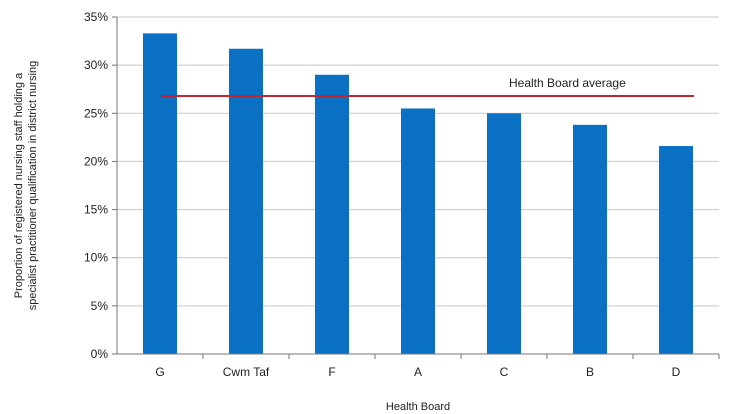  I want to click on y-tick-label: 30%, so click(96, 65).